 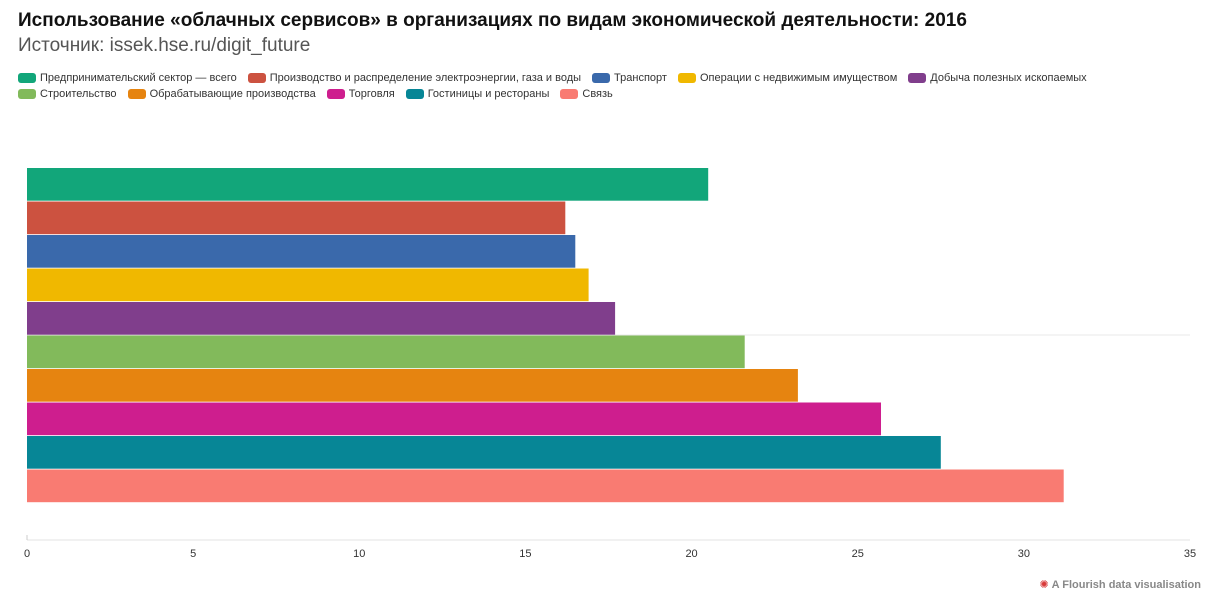 I want to click on legend-label: Строительство, so click(x=78, y=94).